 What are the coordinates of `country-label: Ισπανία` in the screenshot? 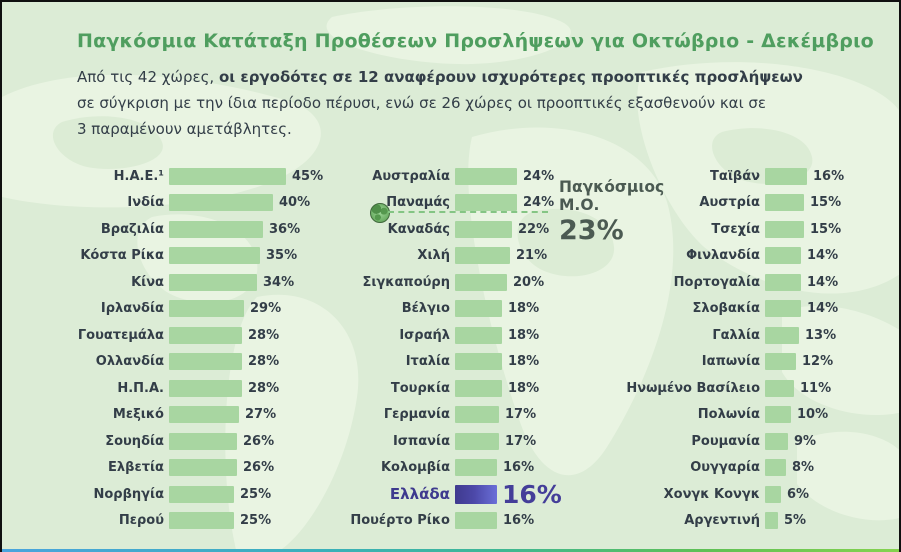 It's located at (421, 441).